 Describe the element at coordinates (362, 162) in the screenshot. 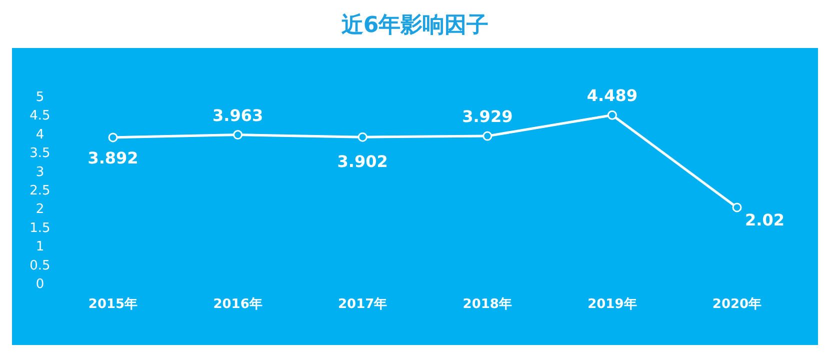

I see `data-label: 3.902` at that location.